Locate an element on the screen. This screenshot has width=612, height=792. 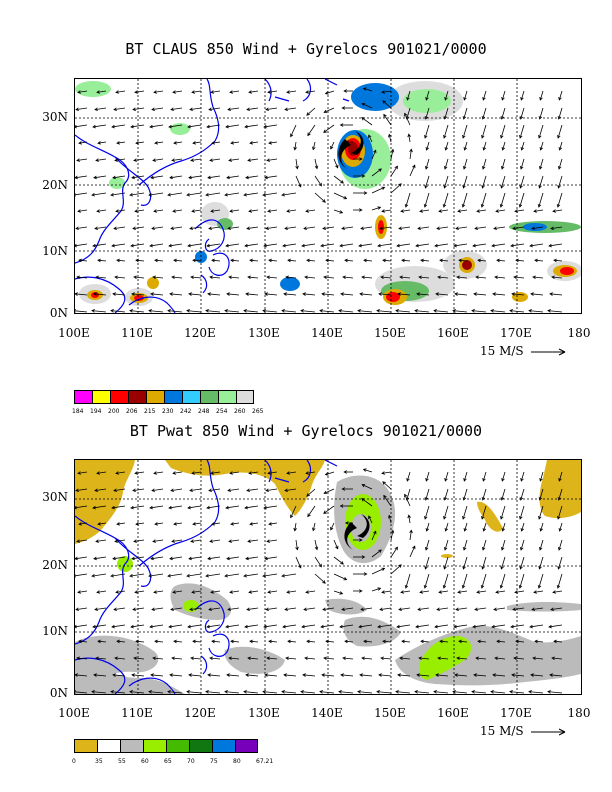
top-lat-label: 20N is located at coordinates (55, 185).